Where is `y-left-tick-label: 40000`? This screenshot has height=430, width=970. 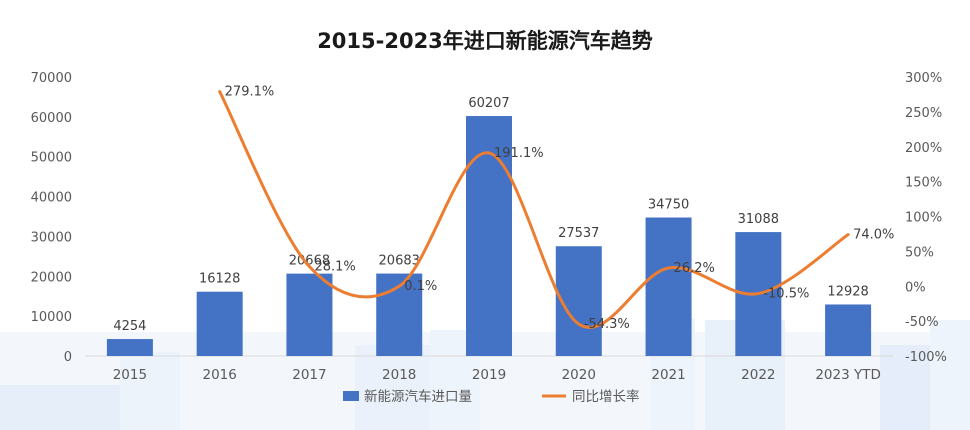
y-left-tick-label: 40000 is located at coordinates (51, 198).